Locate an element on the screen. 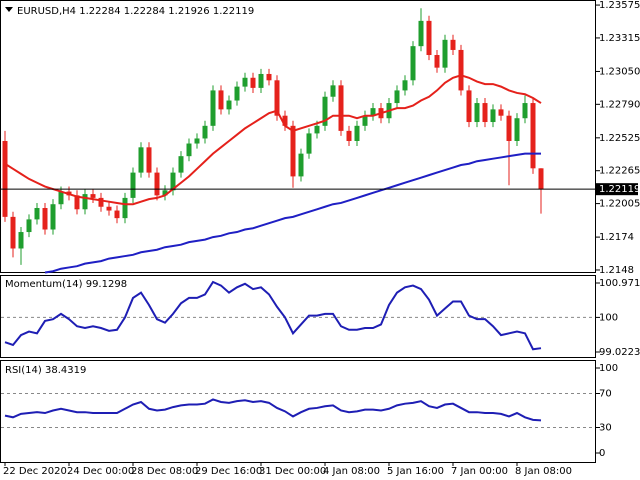  symbol: EURUSD,H4 is located at coordinates (46, 11).